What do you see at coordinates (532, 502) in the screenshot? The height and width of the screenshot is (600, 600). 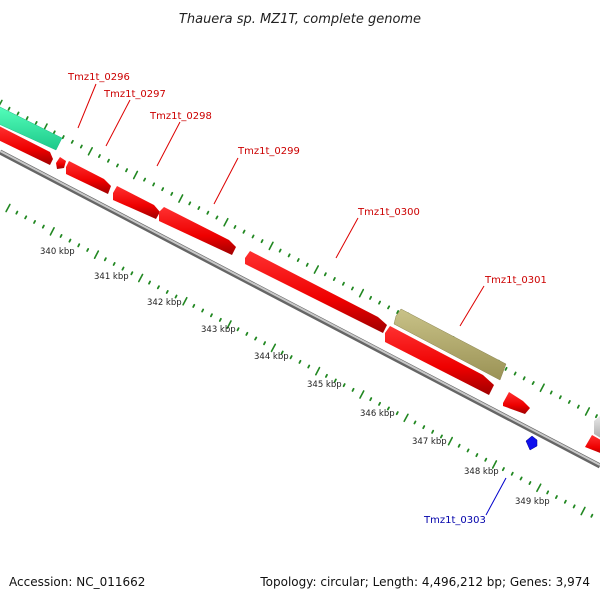 I see `scale-label: 349 kbp` at bounding box center [532, 502].